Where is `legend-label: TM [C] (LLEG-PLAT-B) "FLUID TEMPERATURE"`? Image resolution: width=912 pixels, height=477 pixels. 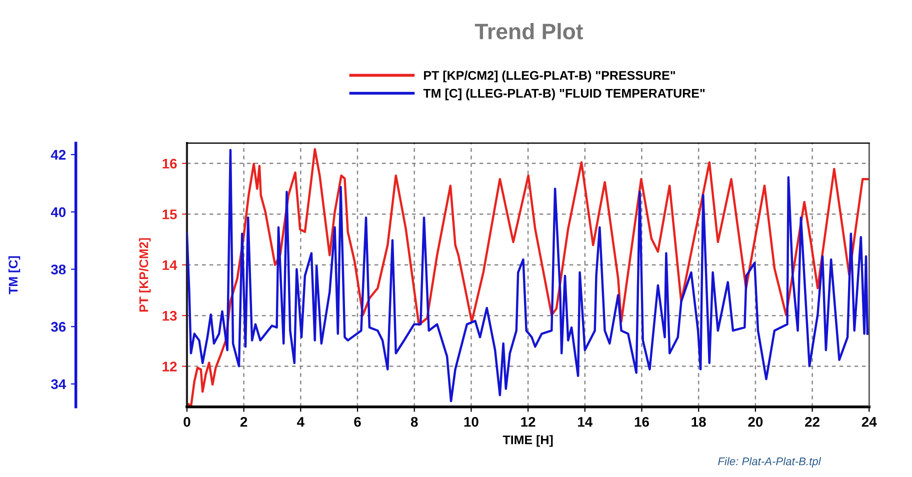
legend-label: TM [C] (LLEG-PLAT-B) "FLUID TEMPERATURE" is located at coordinates (564, 94).